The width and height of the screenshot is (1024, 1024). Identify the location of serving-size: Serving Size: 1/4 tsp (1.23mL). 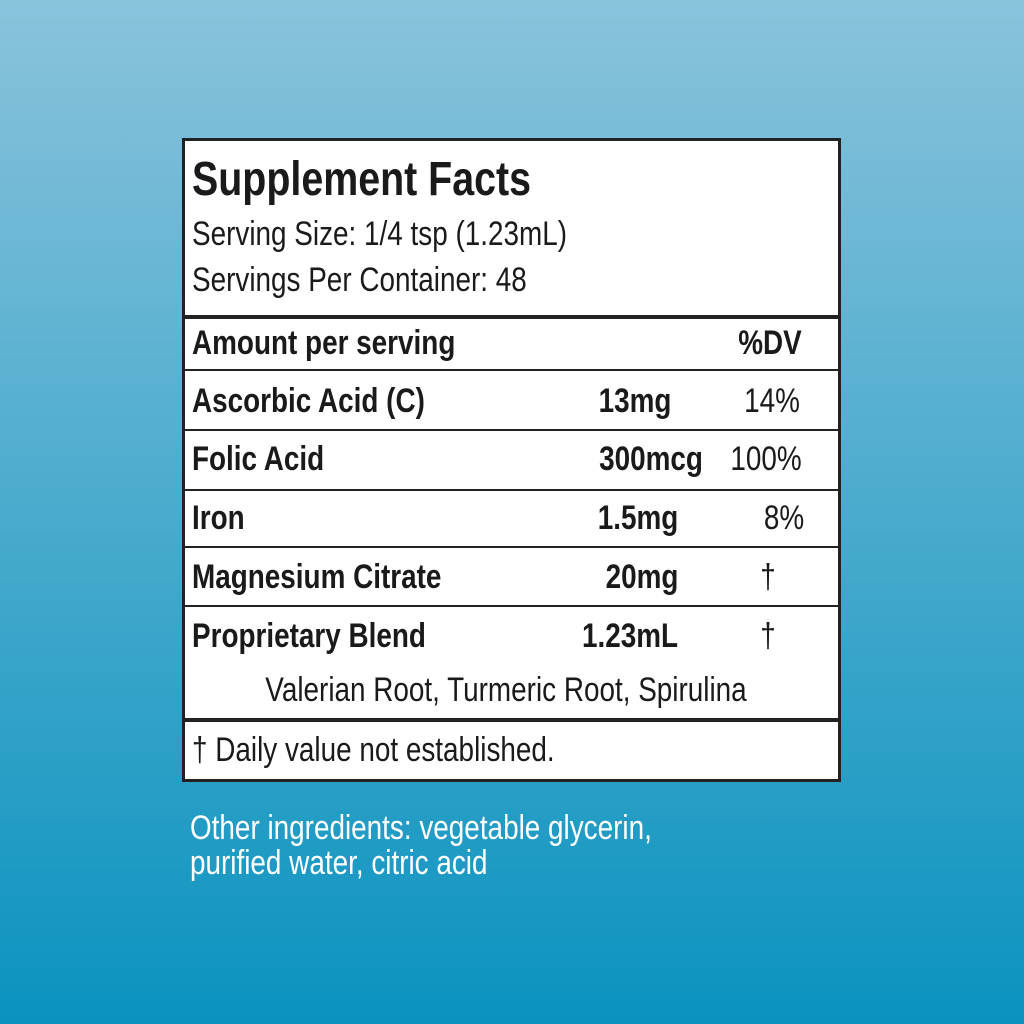
(380, 234).